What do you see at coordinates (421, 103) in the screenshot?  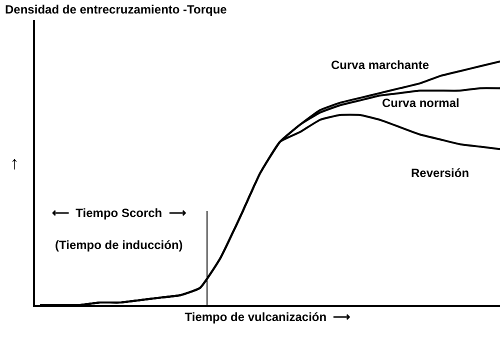 I see `series-label: Curva normal` at bounding box center [421, 103].